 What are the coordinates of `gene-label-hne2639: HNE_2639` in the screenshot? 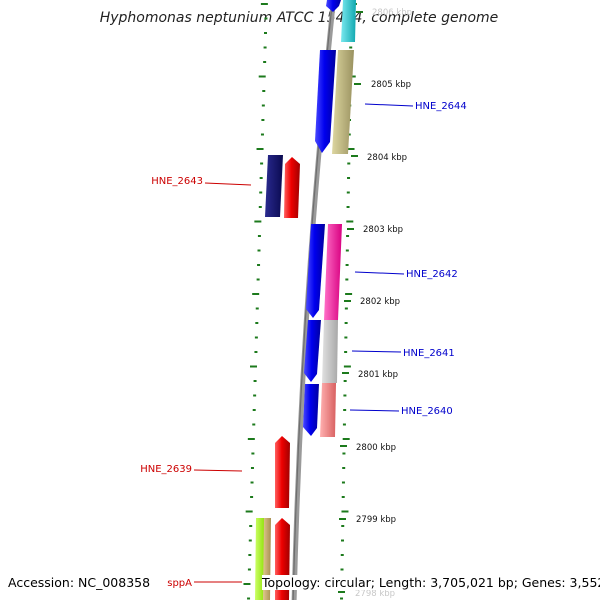 It's located at (166, 469).